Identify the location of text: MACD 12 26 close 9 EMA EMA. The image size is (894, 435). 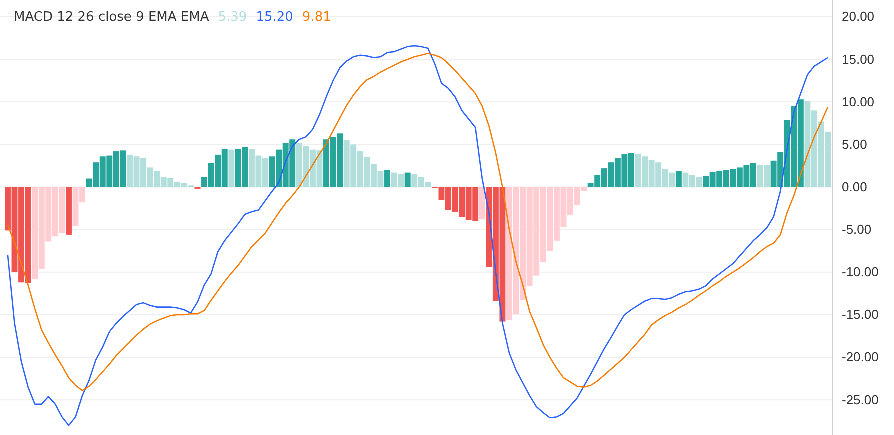
(112, 17).